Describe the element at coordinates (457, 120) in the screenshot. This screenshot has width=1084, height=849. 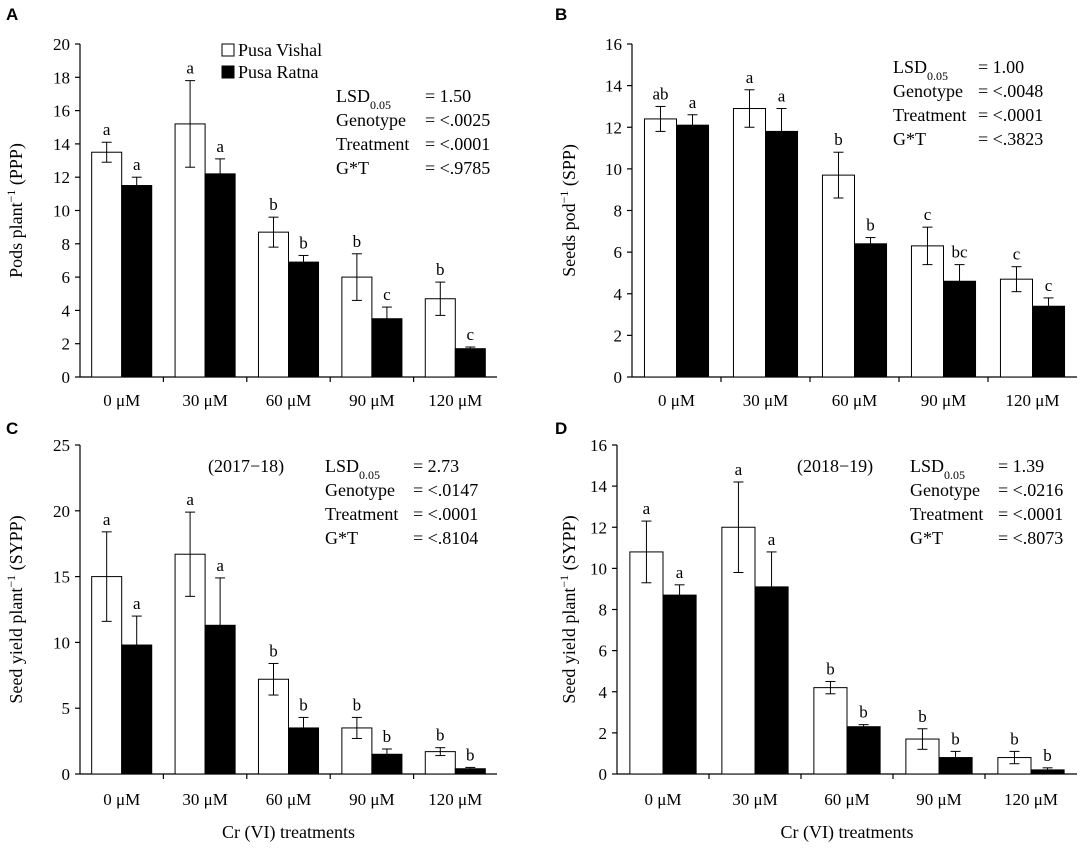
I see `stat-value: = <.0025` at that location.